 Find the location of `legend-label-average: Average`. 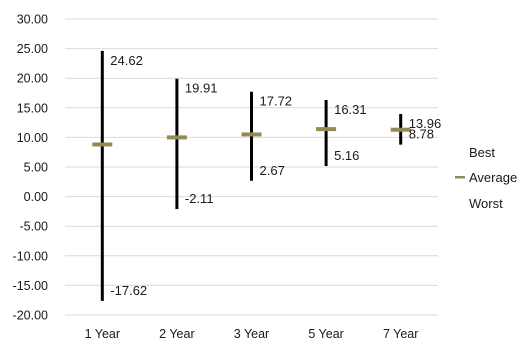

legend-label-average: Average is located at coordinates (493, 177).